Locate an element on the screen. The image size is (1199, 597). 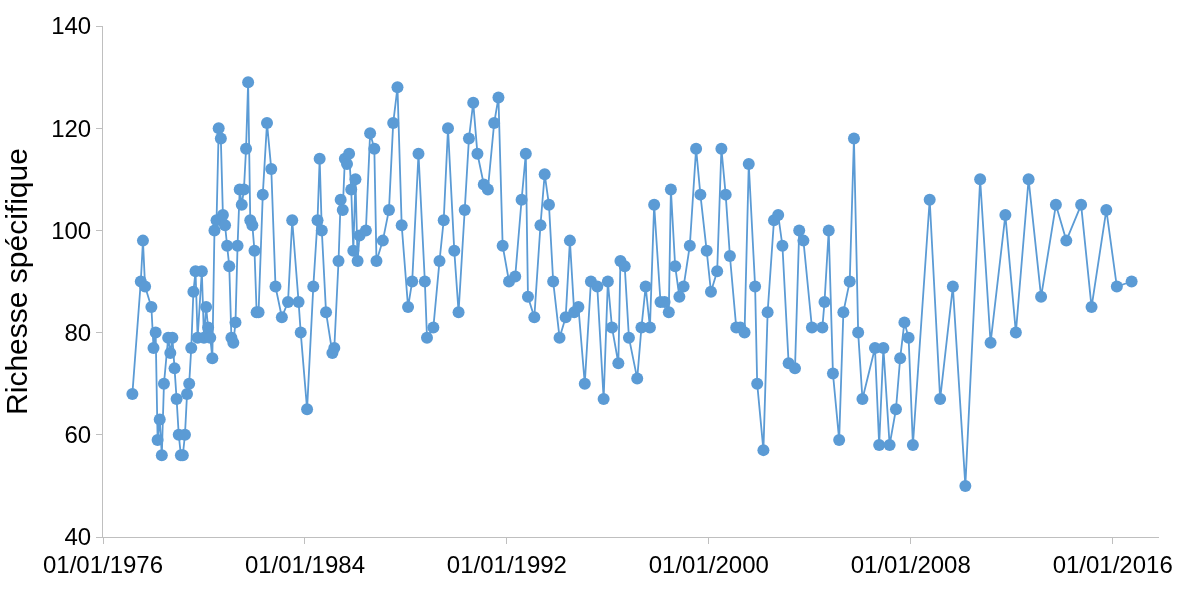
x-tick-label: 01/01/2008 is located at coordinates (910, 564).